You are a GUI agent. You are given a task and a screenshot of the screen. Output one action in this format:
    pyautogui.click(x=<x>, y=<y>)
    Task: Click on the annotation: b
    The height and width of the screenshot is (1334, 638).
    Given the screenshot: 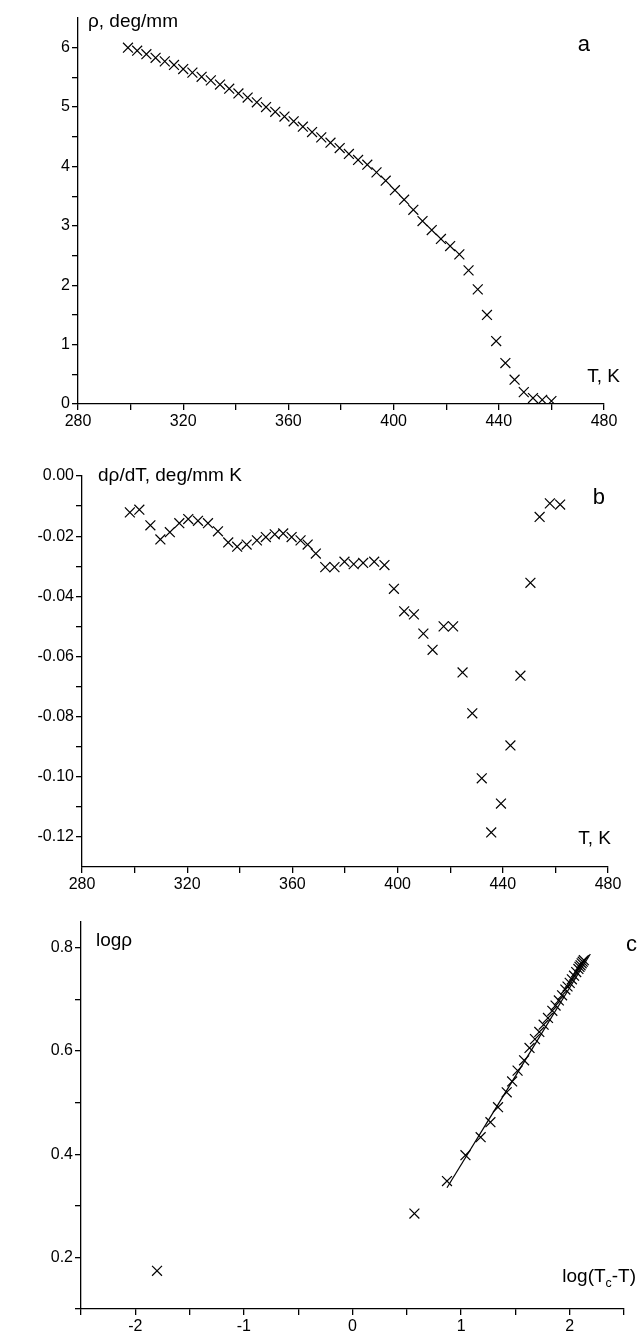 What is the action you would take?
    pyautogui.click(x=599, y=497)
    